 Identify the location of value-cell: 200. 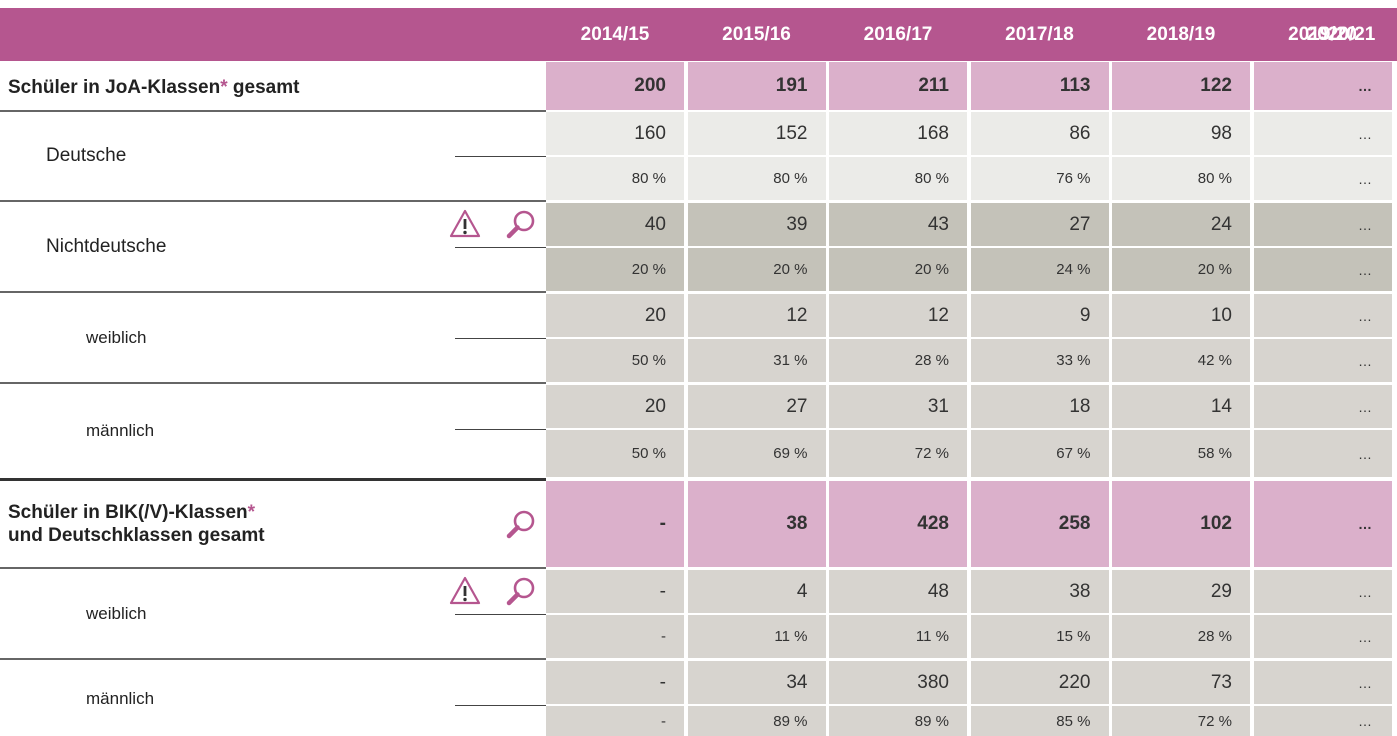
(615, 86).